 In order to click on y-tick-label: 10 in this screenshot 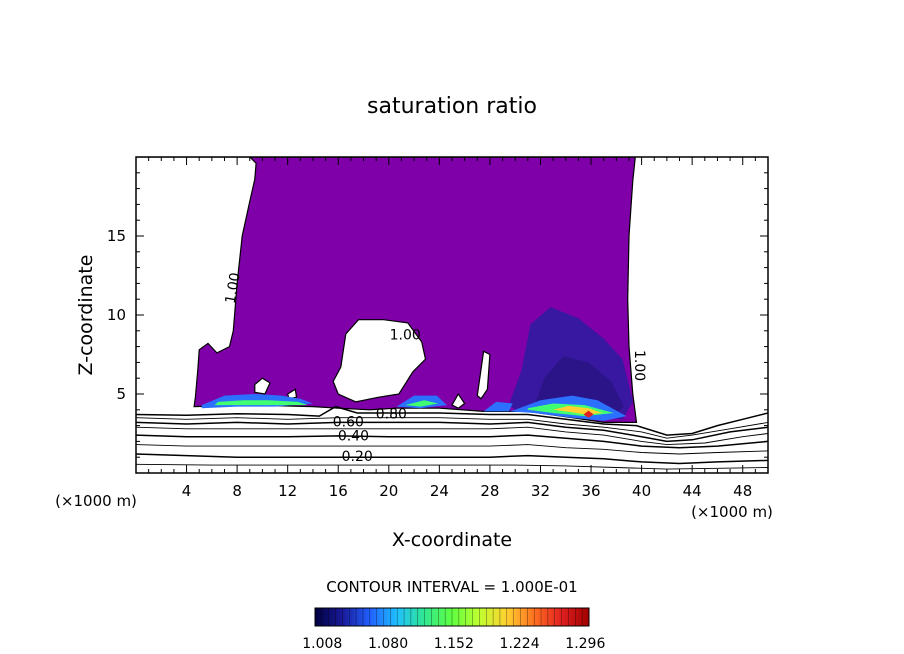, I will do `click(116, 315)`.